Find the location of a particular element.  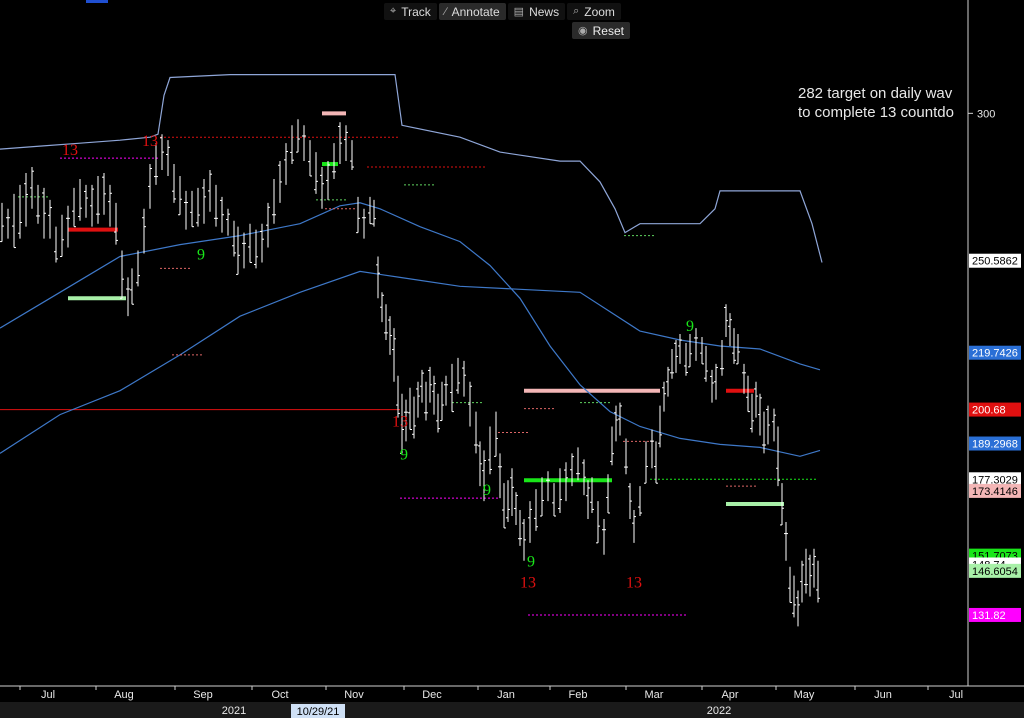

reset-button: ◉ Reset is located at coordinates (601, 30).